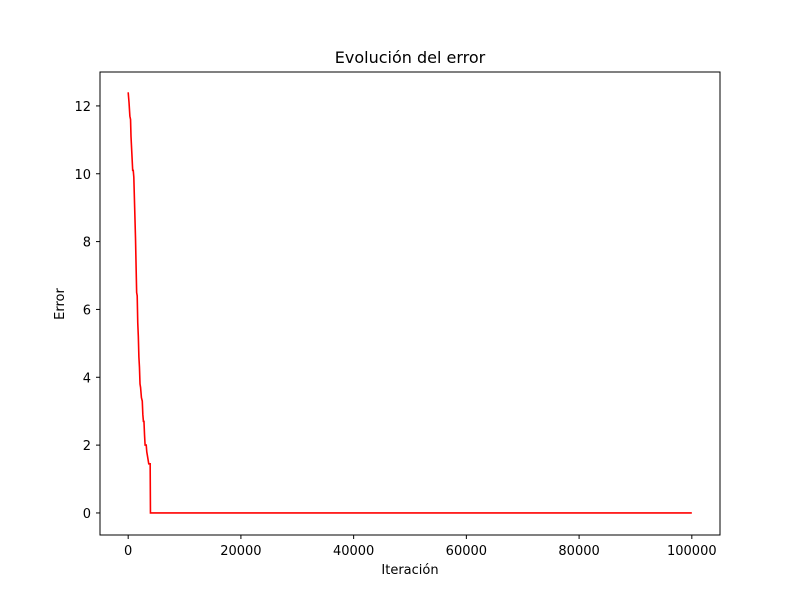  Describe the element at coordinates (410, 57) in the screenshot. I see `chart-title: Evolución del error` at that location.